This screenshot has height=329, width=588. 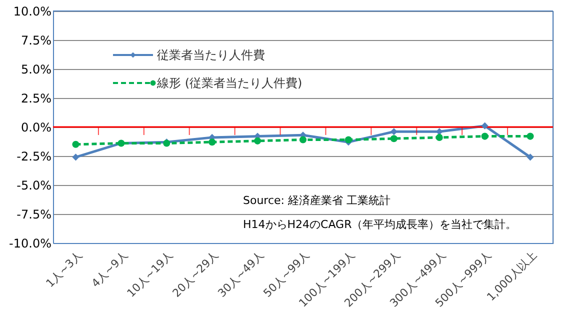 I want to click on y-tick-label: -10.0%, so click(x=30, y=243).